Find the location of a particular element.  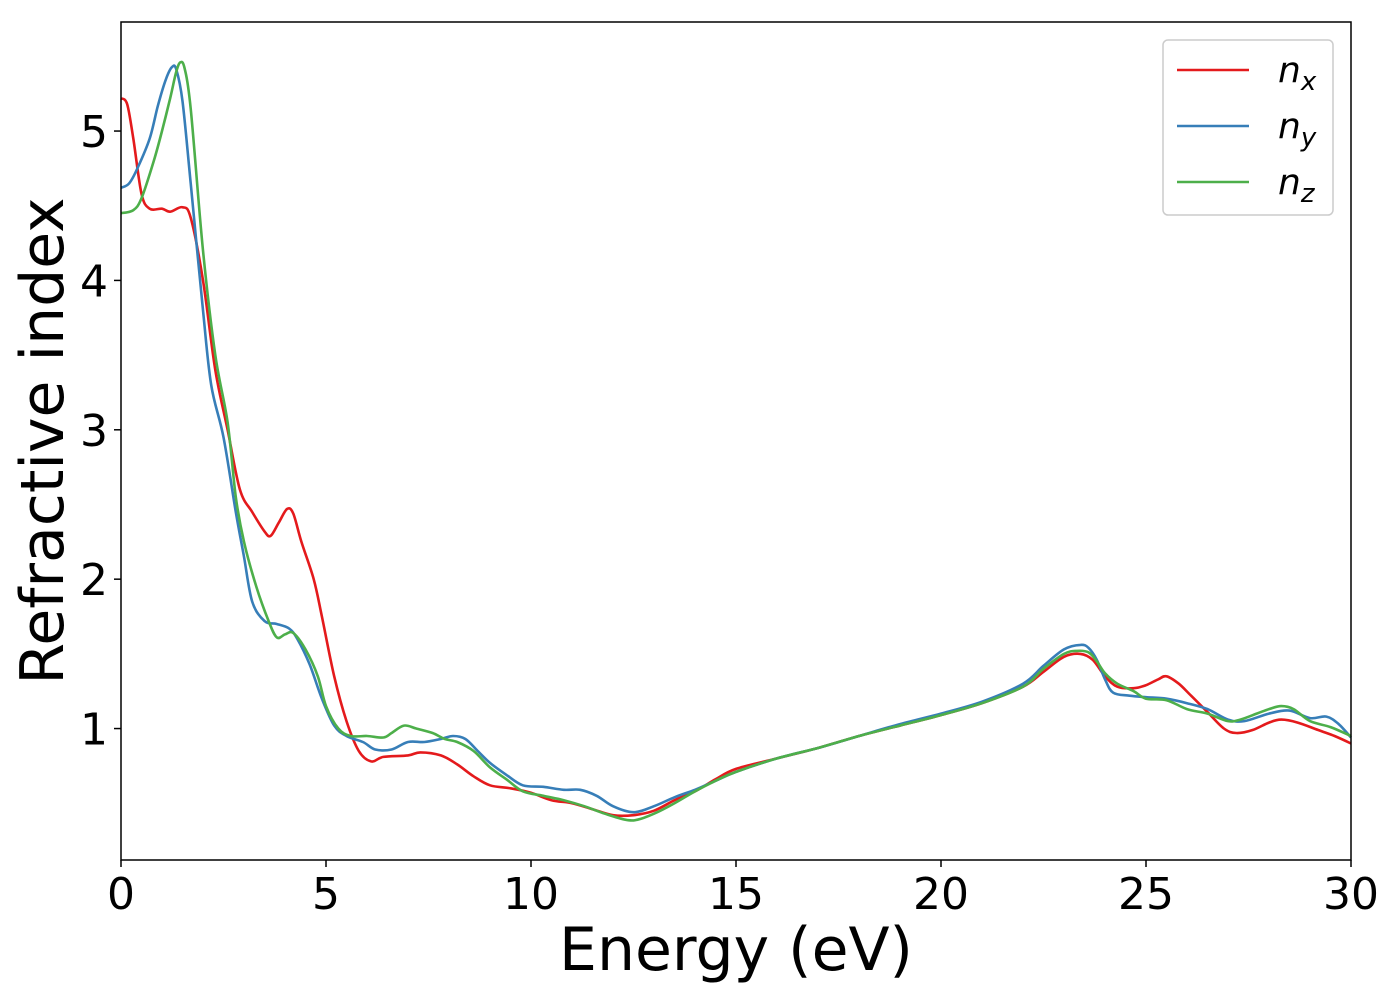

legend-box is located at coordinates (1248, 127).